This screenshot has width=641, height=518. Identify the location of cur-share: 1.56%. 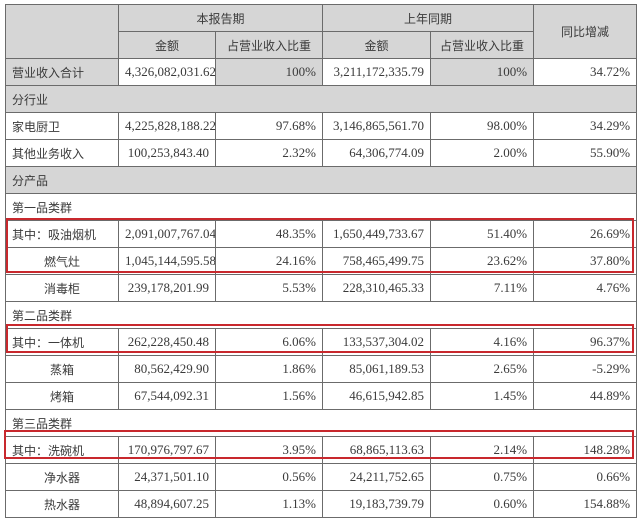
(269, 396).